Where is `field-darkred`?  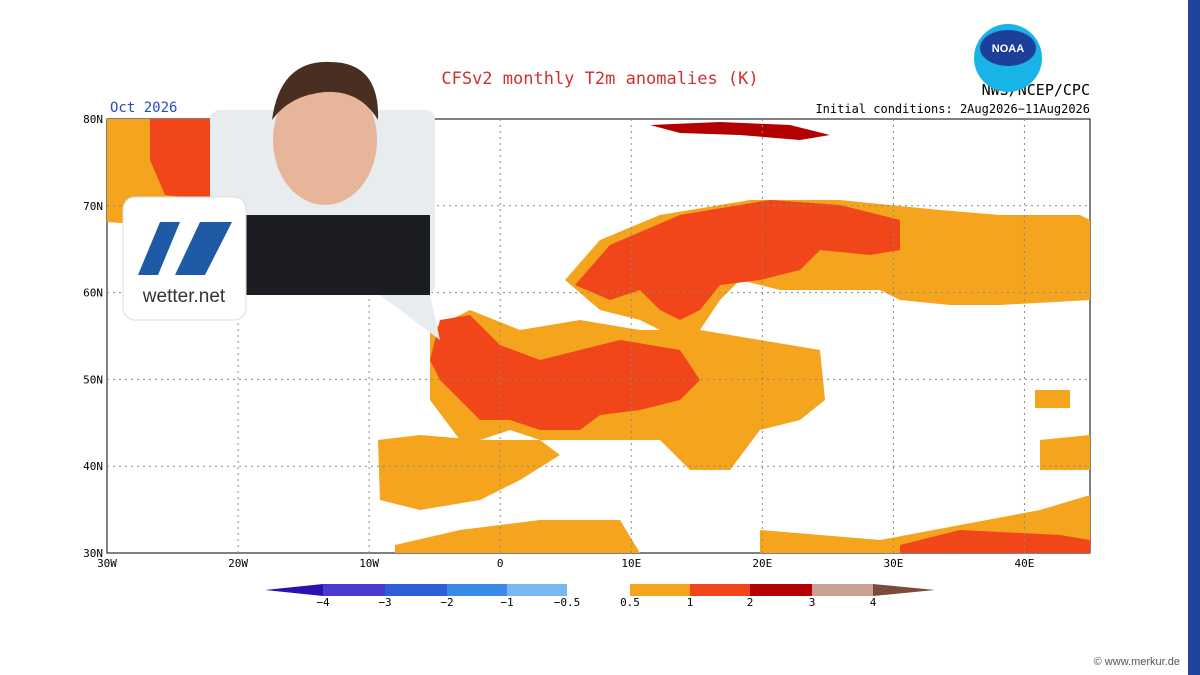 field-darkred is located at coordinates (740, 131).